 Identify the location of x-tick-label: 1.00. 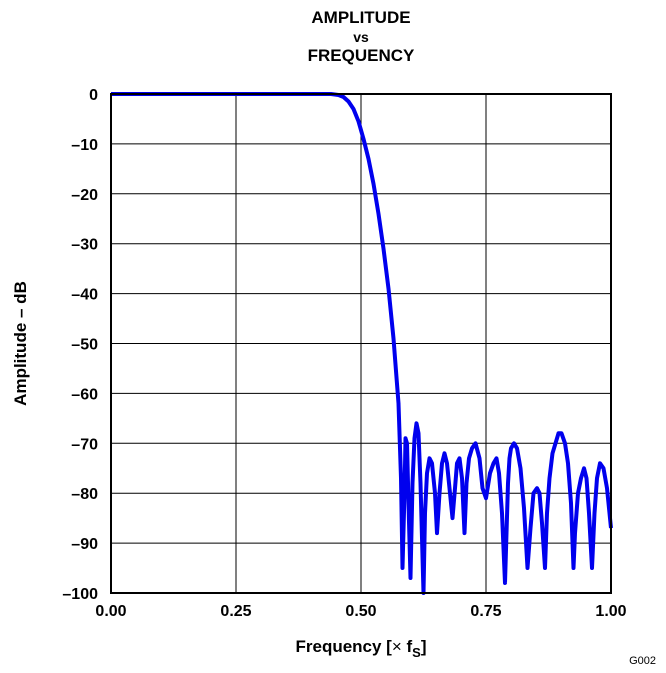
(610, 611).